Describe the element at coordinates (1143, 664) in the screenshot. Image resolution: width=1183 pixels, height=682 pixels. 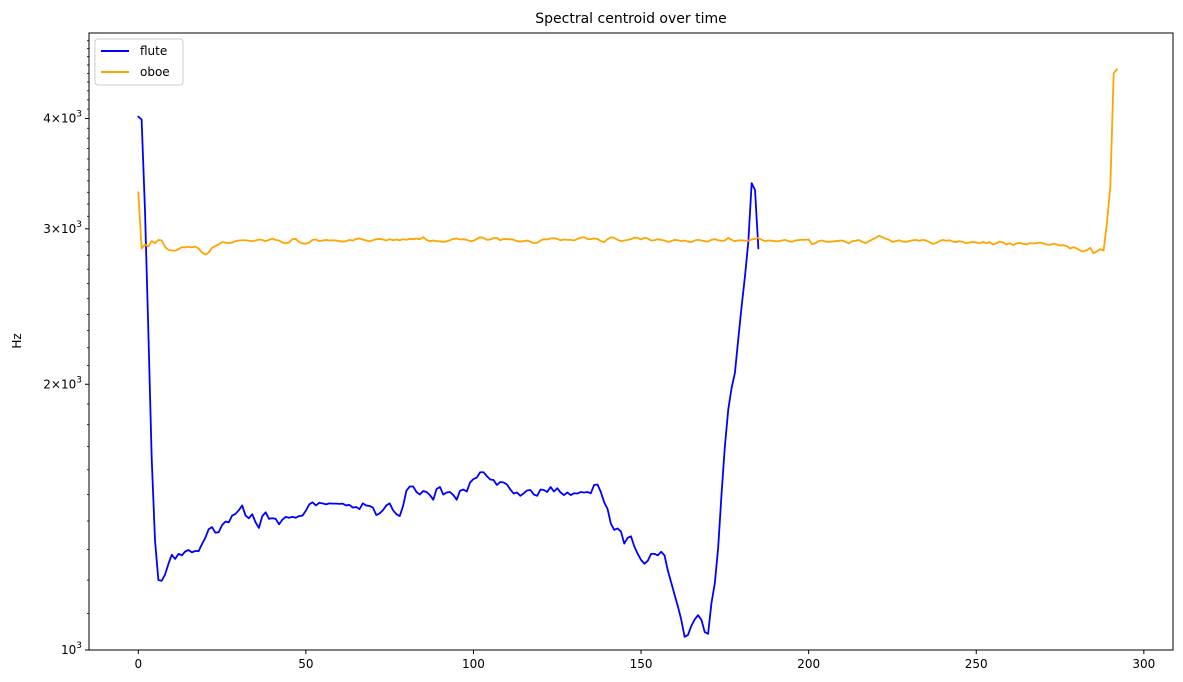
I see `x-tick-label: 300` at that location.